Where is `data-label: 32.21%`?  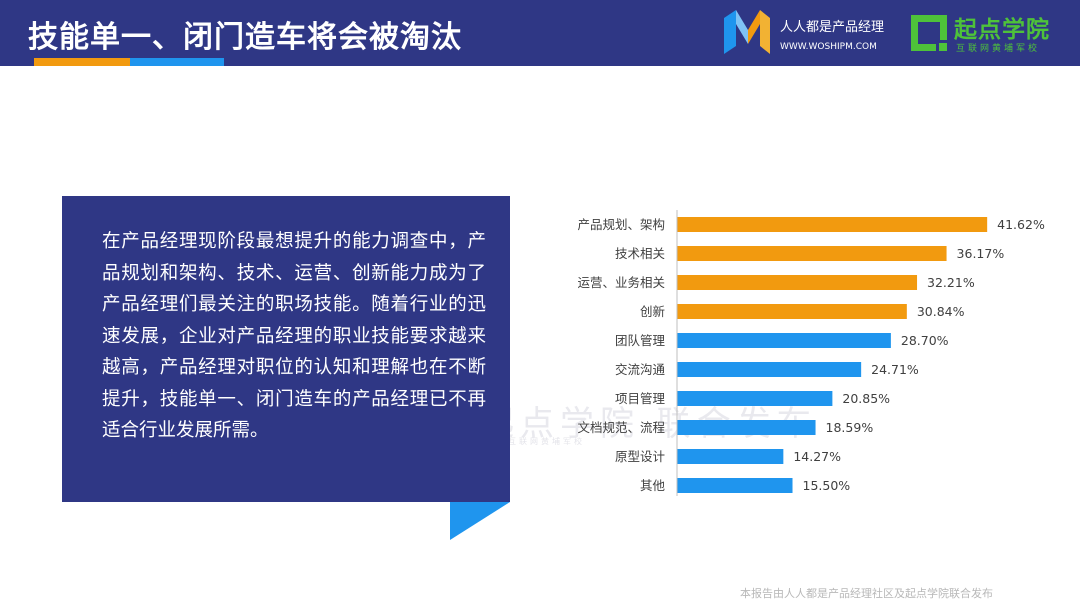
data-label: 32.21% is located at coordinates (951, 282).